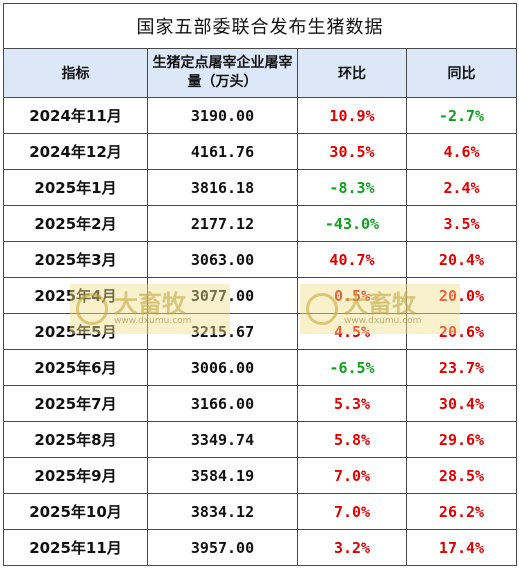  Describe the element at coordinates (222, 331) in the screenshot. I see `row-slaughter-volume: 3215.67` at that location.